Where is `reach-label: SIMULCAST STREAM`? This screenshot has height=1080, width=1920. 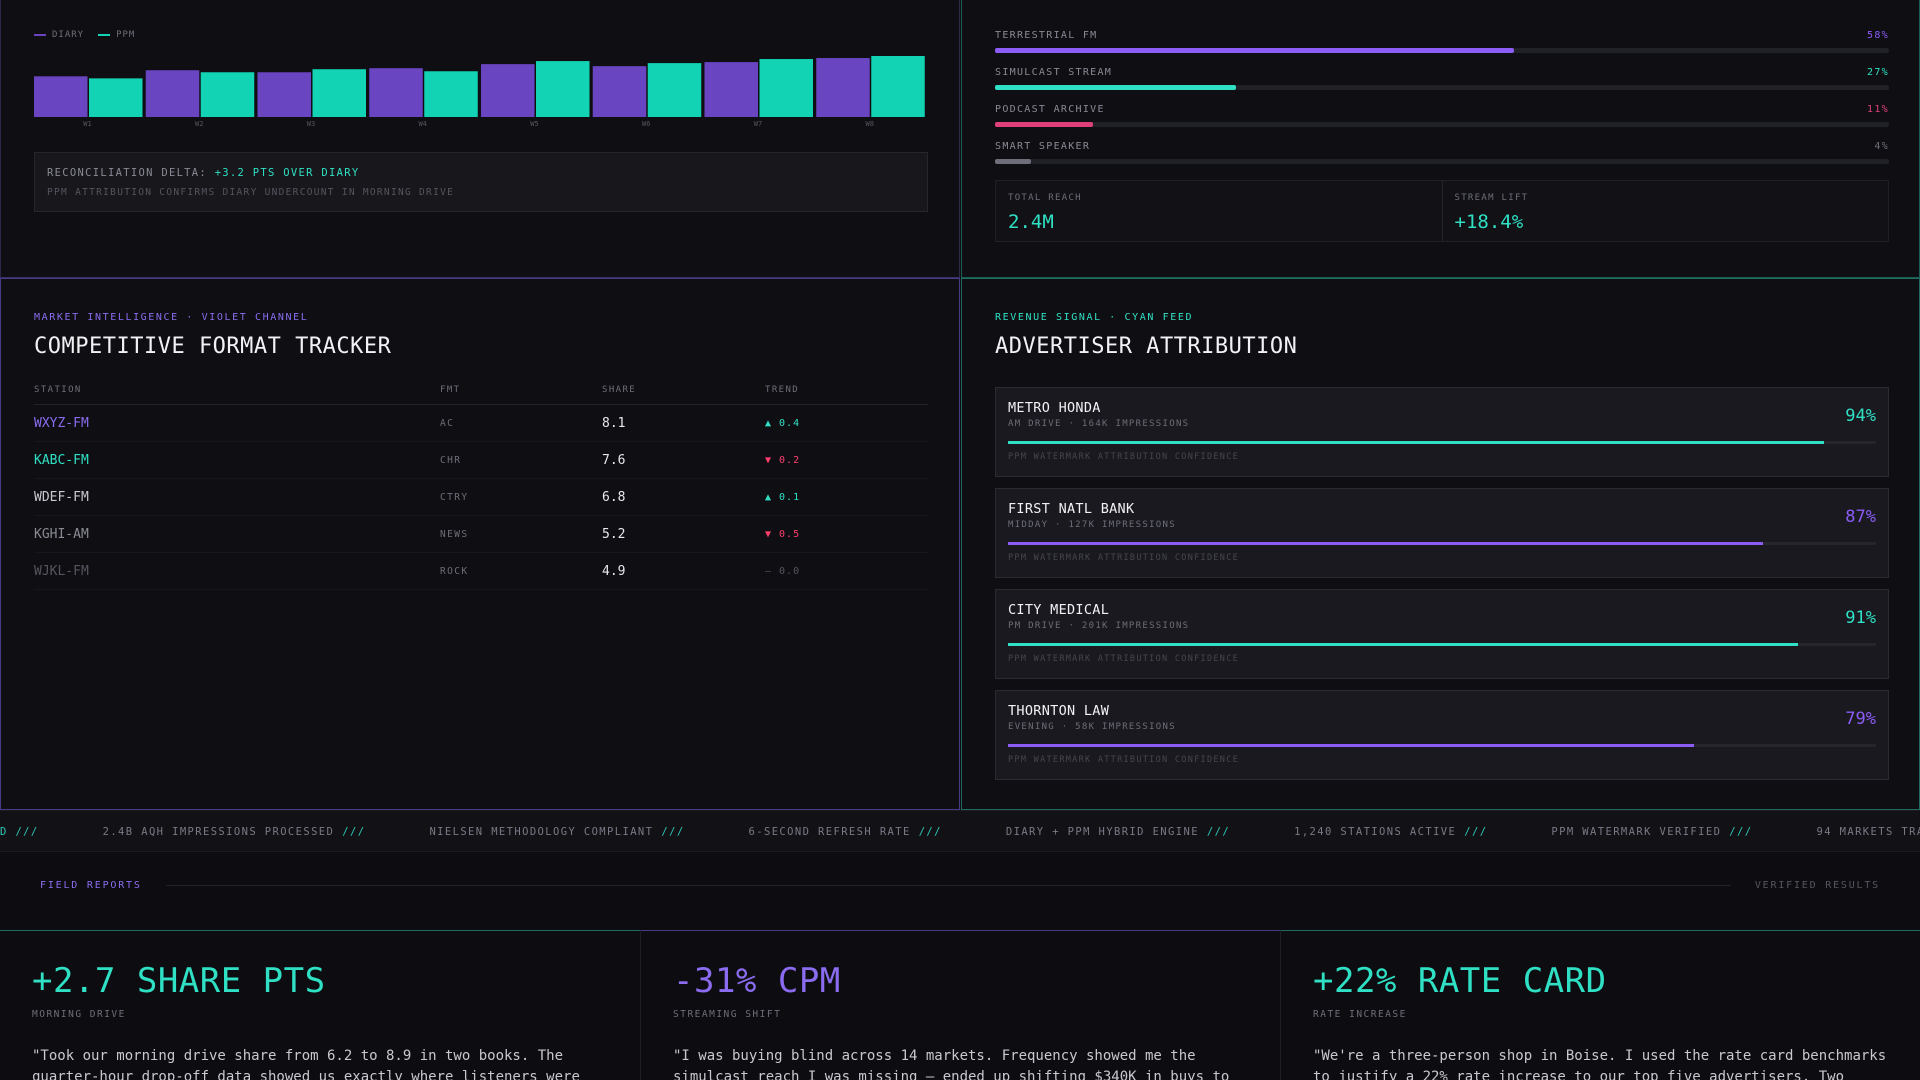 reach-label: SIMULCAST STREAM is located at coordinates (1054, 72).